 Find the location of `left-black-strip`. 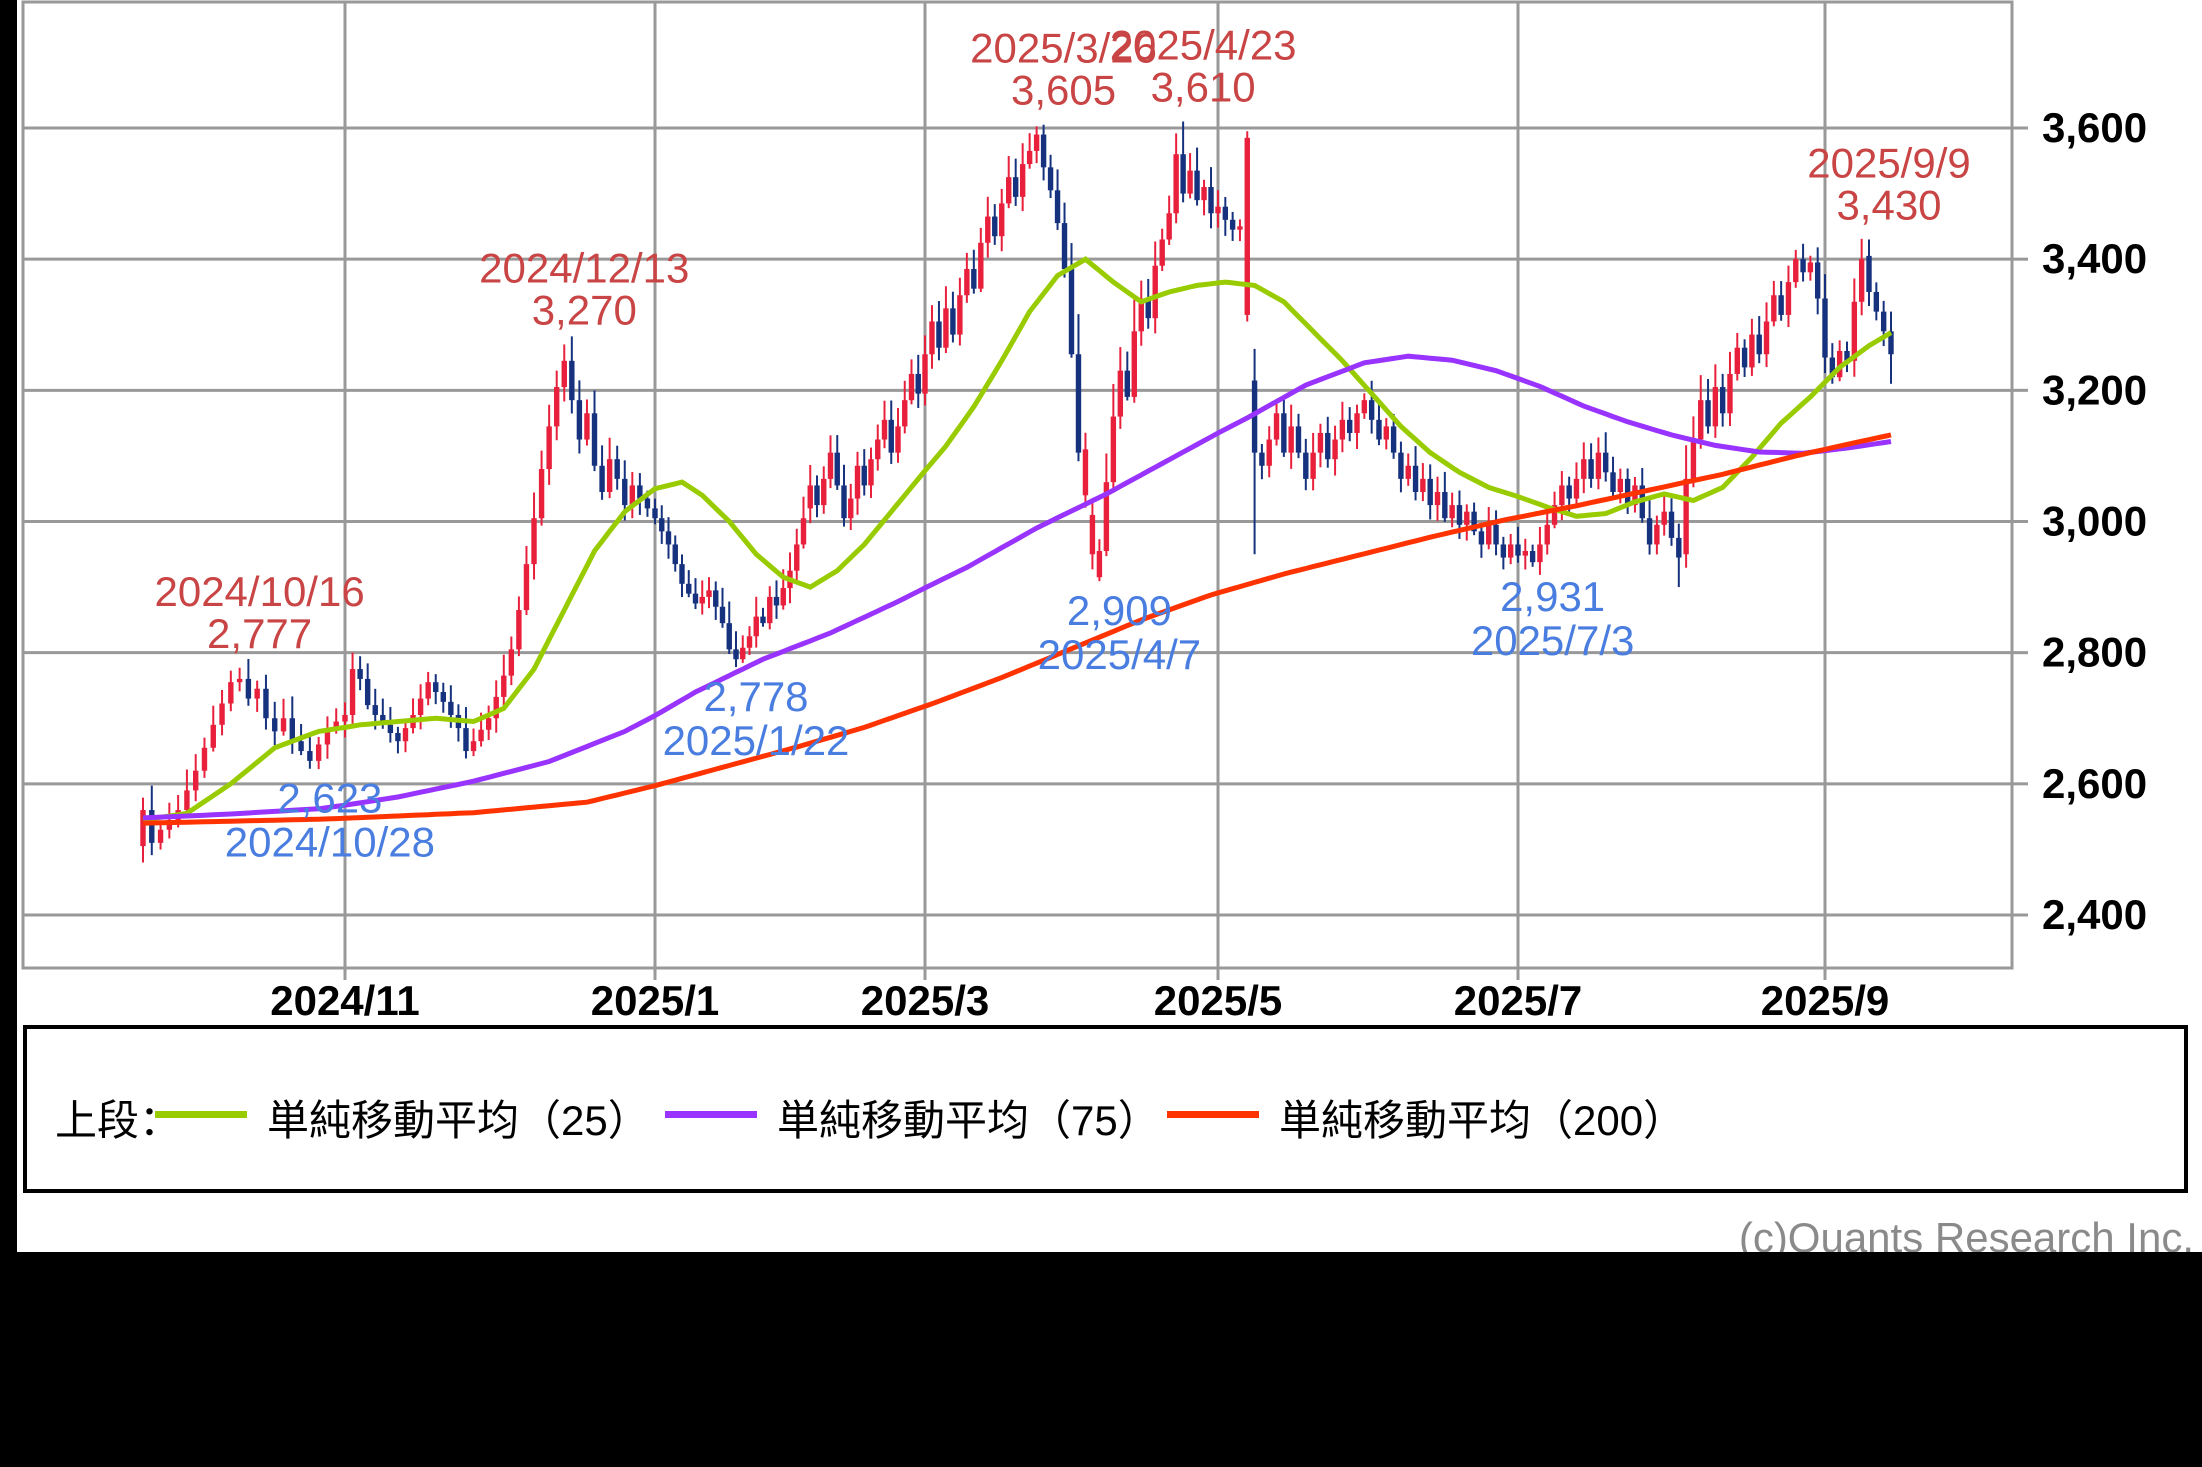

left-black-strip is located at coordinates (8, 733).